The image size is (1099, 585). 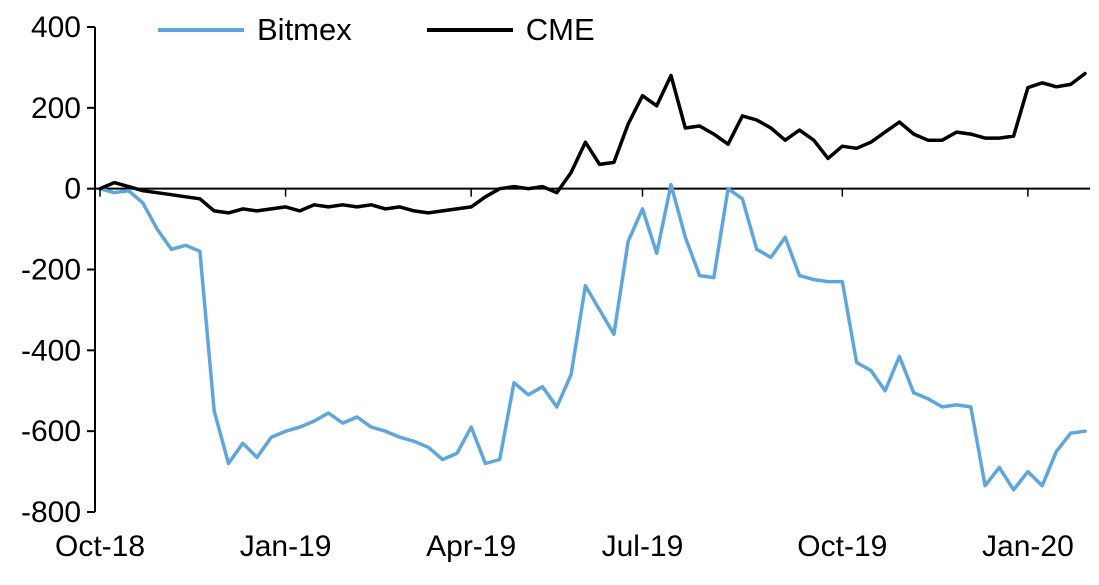 I want to click on y-tick-label: 0, so click(x=72, y=189).